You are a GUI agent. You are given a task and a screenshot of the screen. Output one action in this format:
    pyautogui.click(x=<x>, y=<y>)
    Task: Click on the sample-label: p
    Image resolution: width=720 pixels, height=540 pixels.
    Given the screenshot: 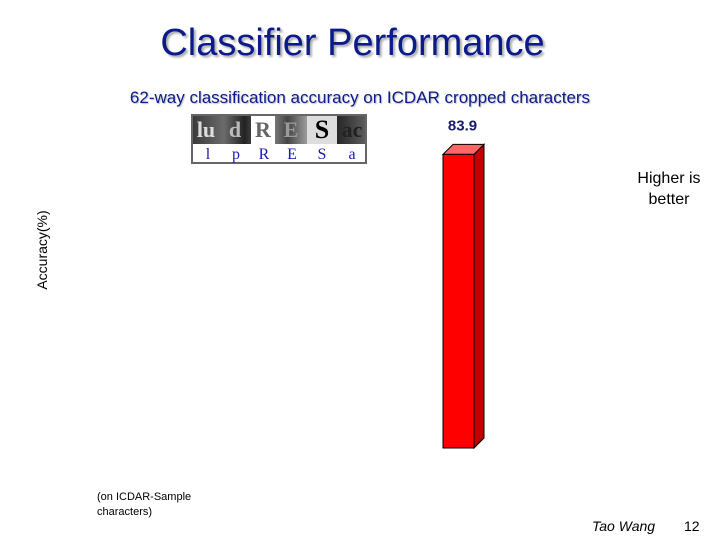 What is the action you would take?
    pyautogui.click(x=236, y=154)
    